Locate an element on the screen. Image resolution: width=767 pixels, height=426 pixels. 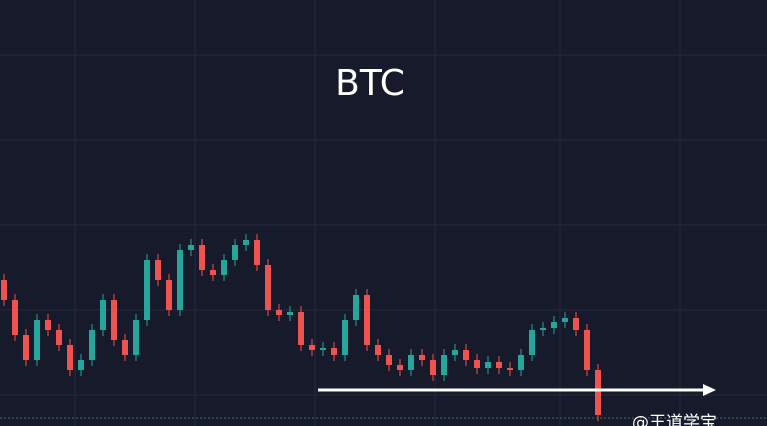
chart-title: BTC is located at coordinates (370, 83).